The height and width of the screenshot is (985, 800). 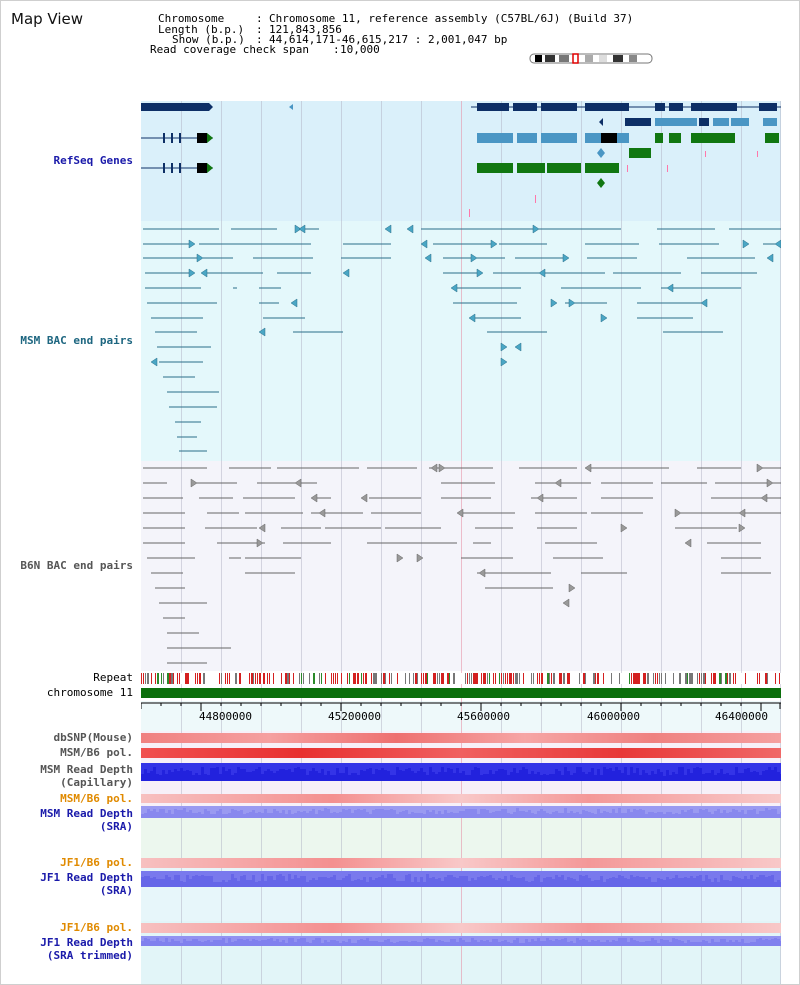 I want to click on repeat-track, so click(x=461, y=678).